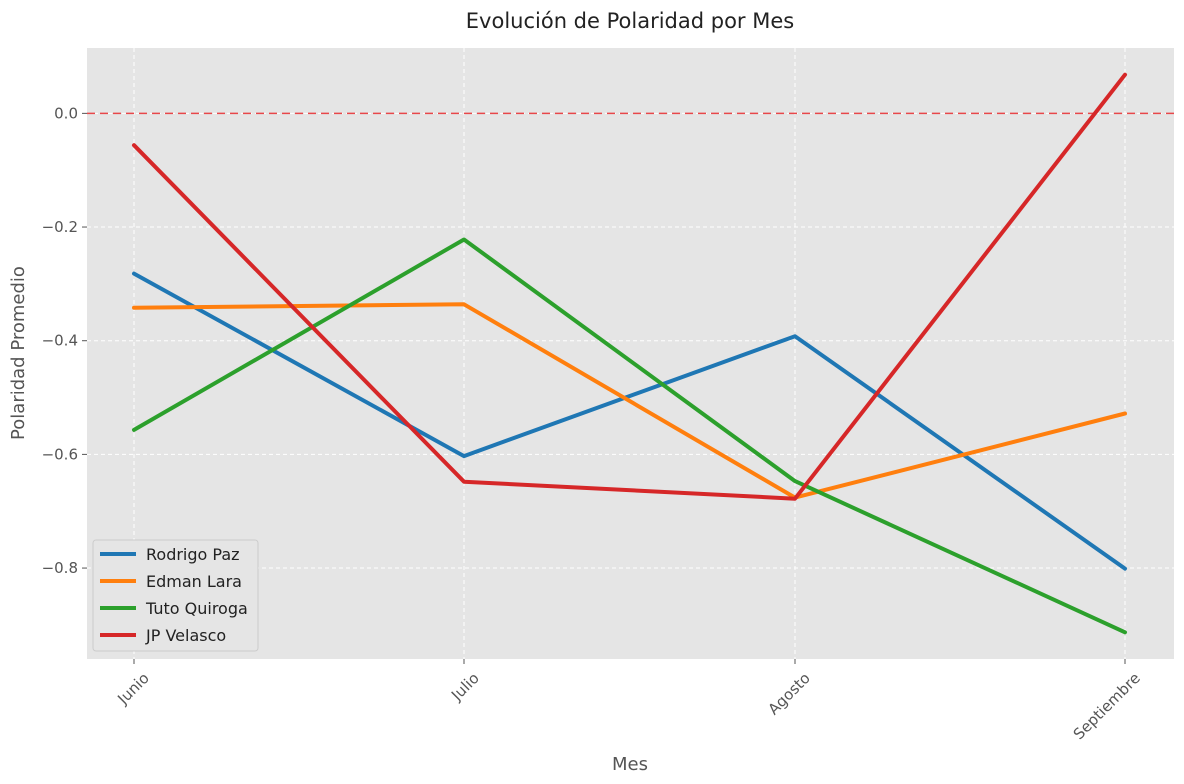  What do you see at coordinates (630, 21) in the screenshot?
I see `chart-title: Evolución de Polaridad por Mes` at bounding box center [630, 21].